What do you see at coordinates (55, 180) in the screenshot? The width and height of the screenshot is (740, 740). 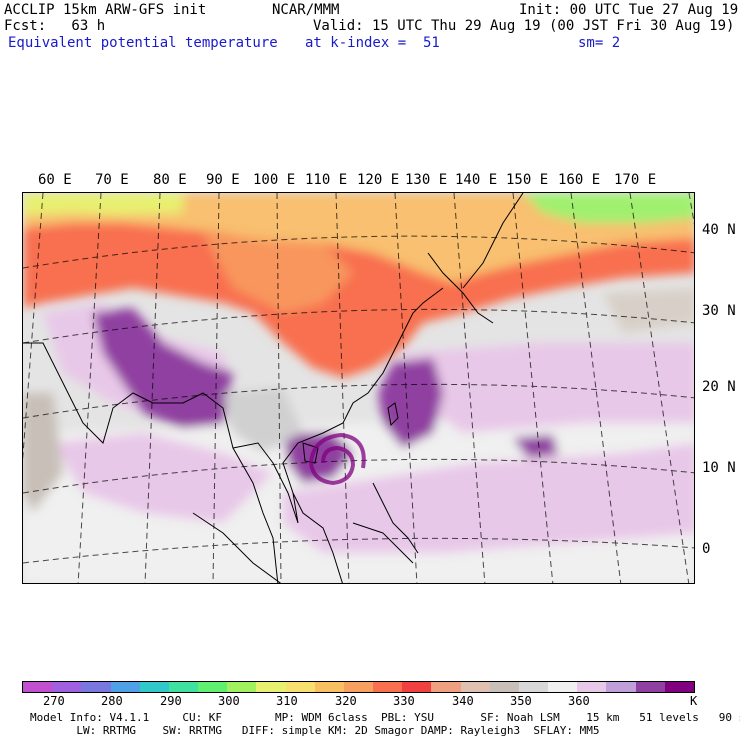 I see `longitude-label: 60 E` at bounding box center [55, 180].